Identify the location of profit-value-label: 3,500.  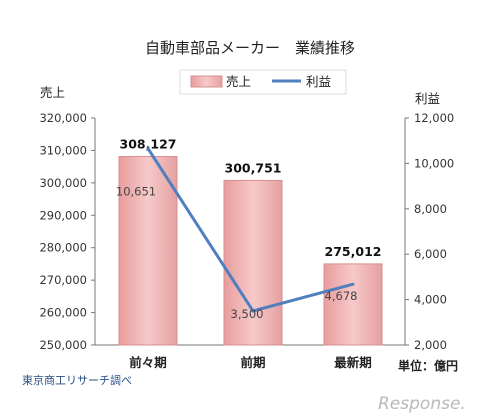
(247, 314).